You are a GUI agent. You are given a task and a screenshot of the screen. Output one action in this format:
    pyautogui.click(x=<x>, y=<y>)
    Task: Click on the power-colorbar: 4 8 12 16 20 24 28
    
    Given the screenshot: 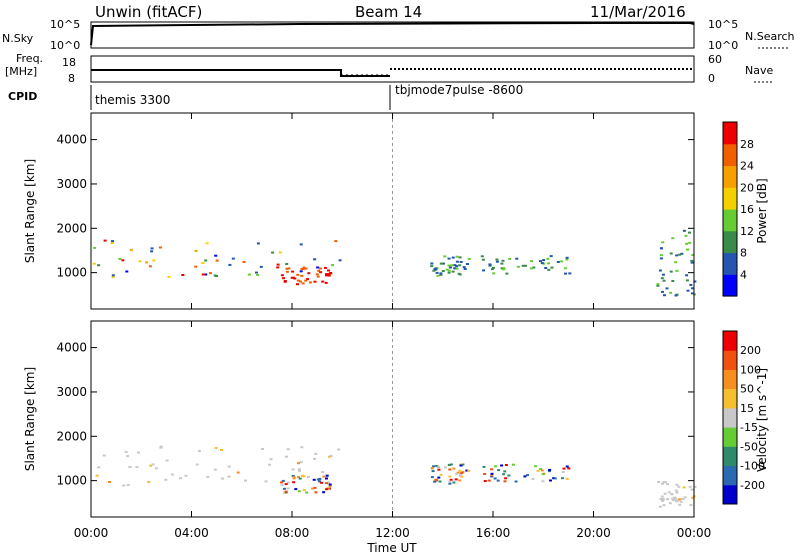 What is the action you would take?
    pyautogui.click(x=738, y=209)
    